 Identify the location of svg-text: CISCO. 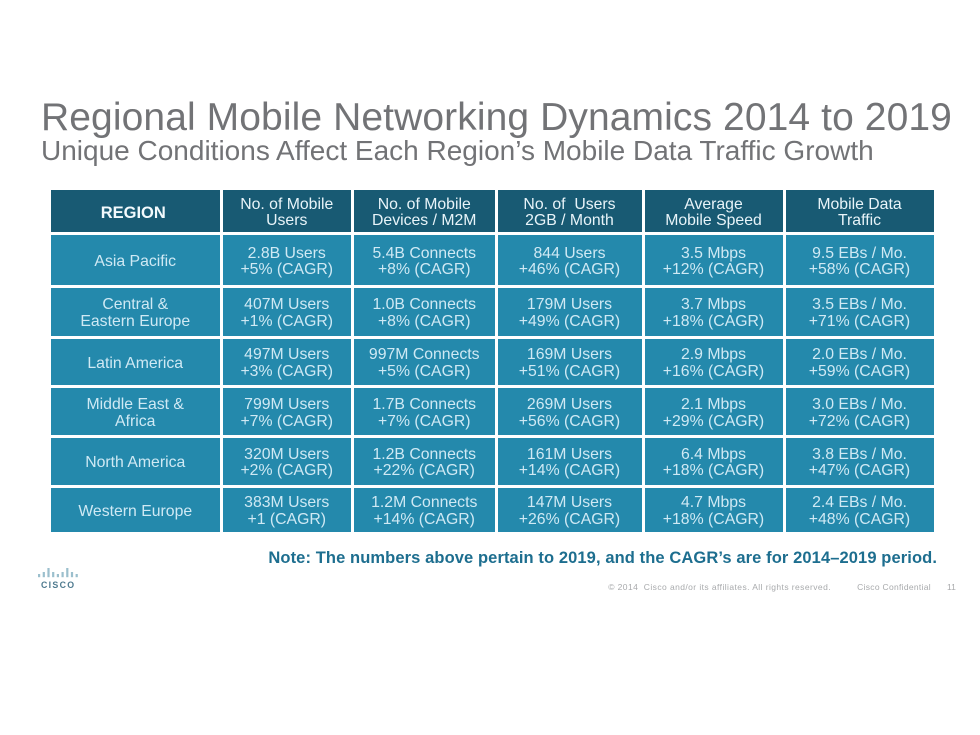
(58, 585).